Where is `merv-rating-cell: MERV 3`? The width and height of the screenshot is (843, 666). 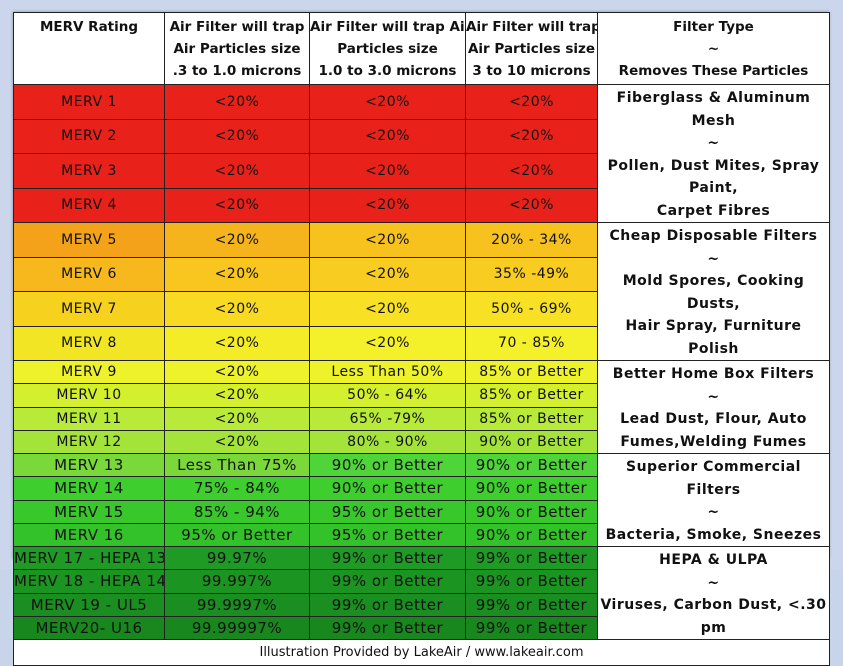 merv-rating-cell: MERV 3 is located at coordinates (89, 171).